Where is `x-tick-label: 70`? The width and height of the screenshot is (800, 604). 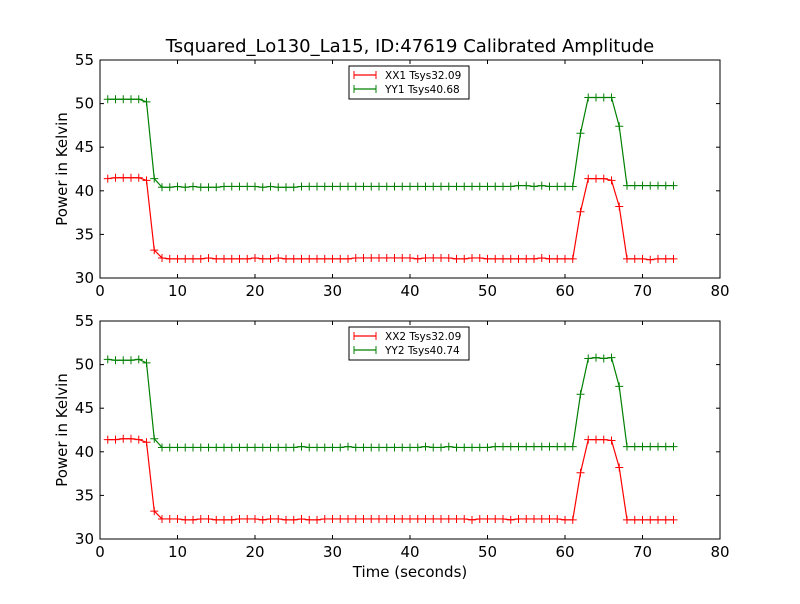 x-tick-label: 70 is located at coordinates (642, 552).